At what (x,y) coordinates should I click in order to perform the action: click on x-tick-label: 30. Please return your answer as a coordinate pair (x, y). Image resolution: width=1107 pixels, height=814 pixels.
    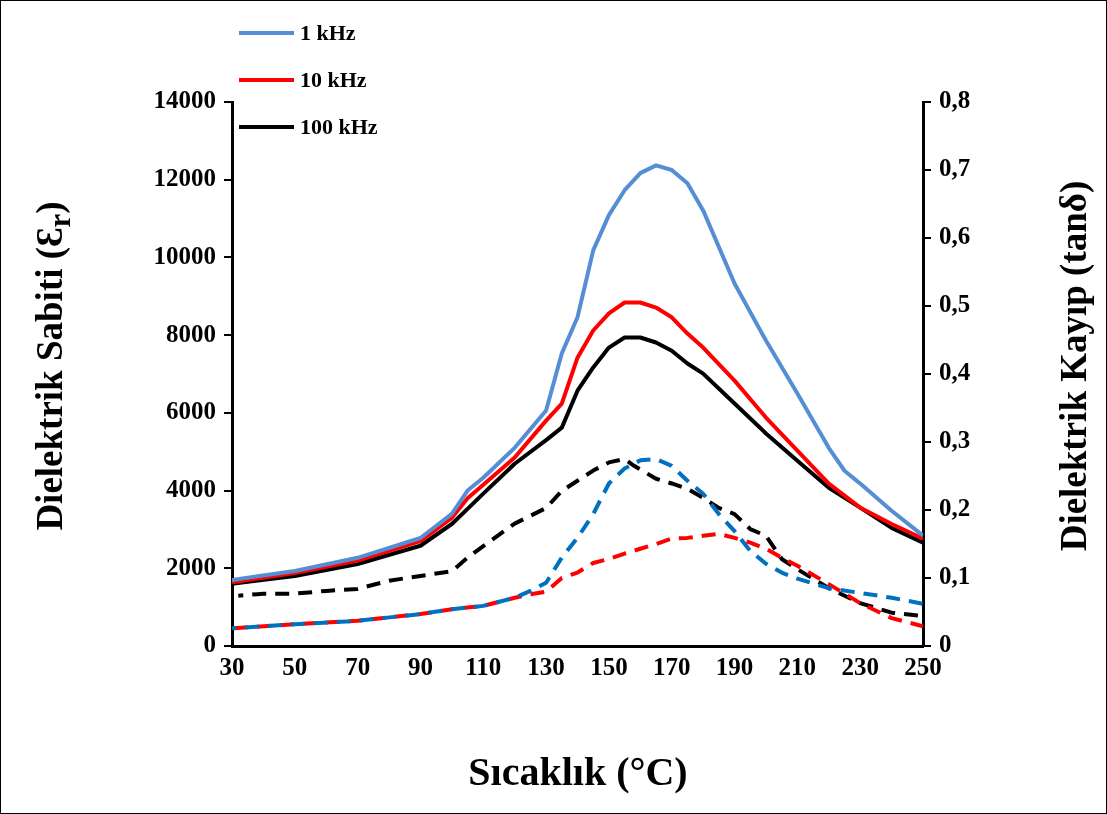
    Looking at the image, I should click on (232, 667).